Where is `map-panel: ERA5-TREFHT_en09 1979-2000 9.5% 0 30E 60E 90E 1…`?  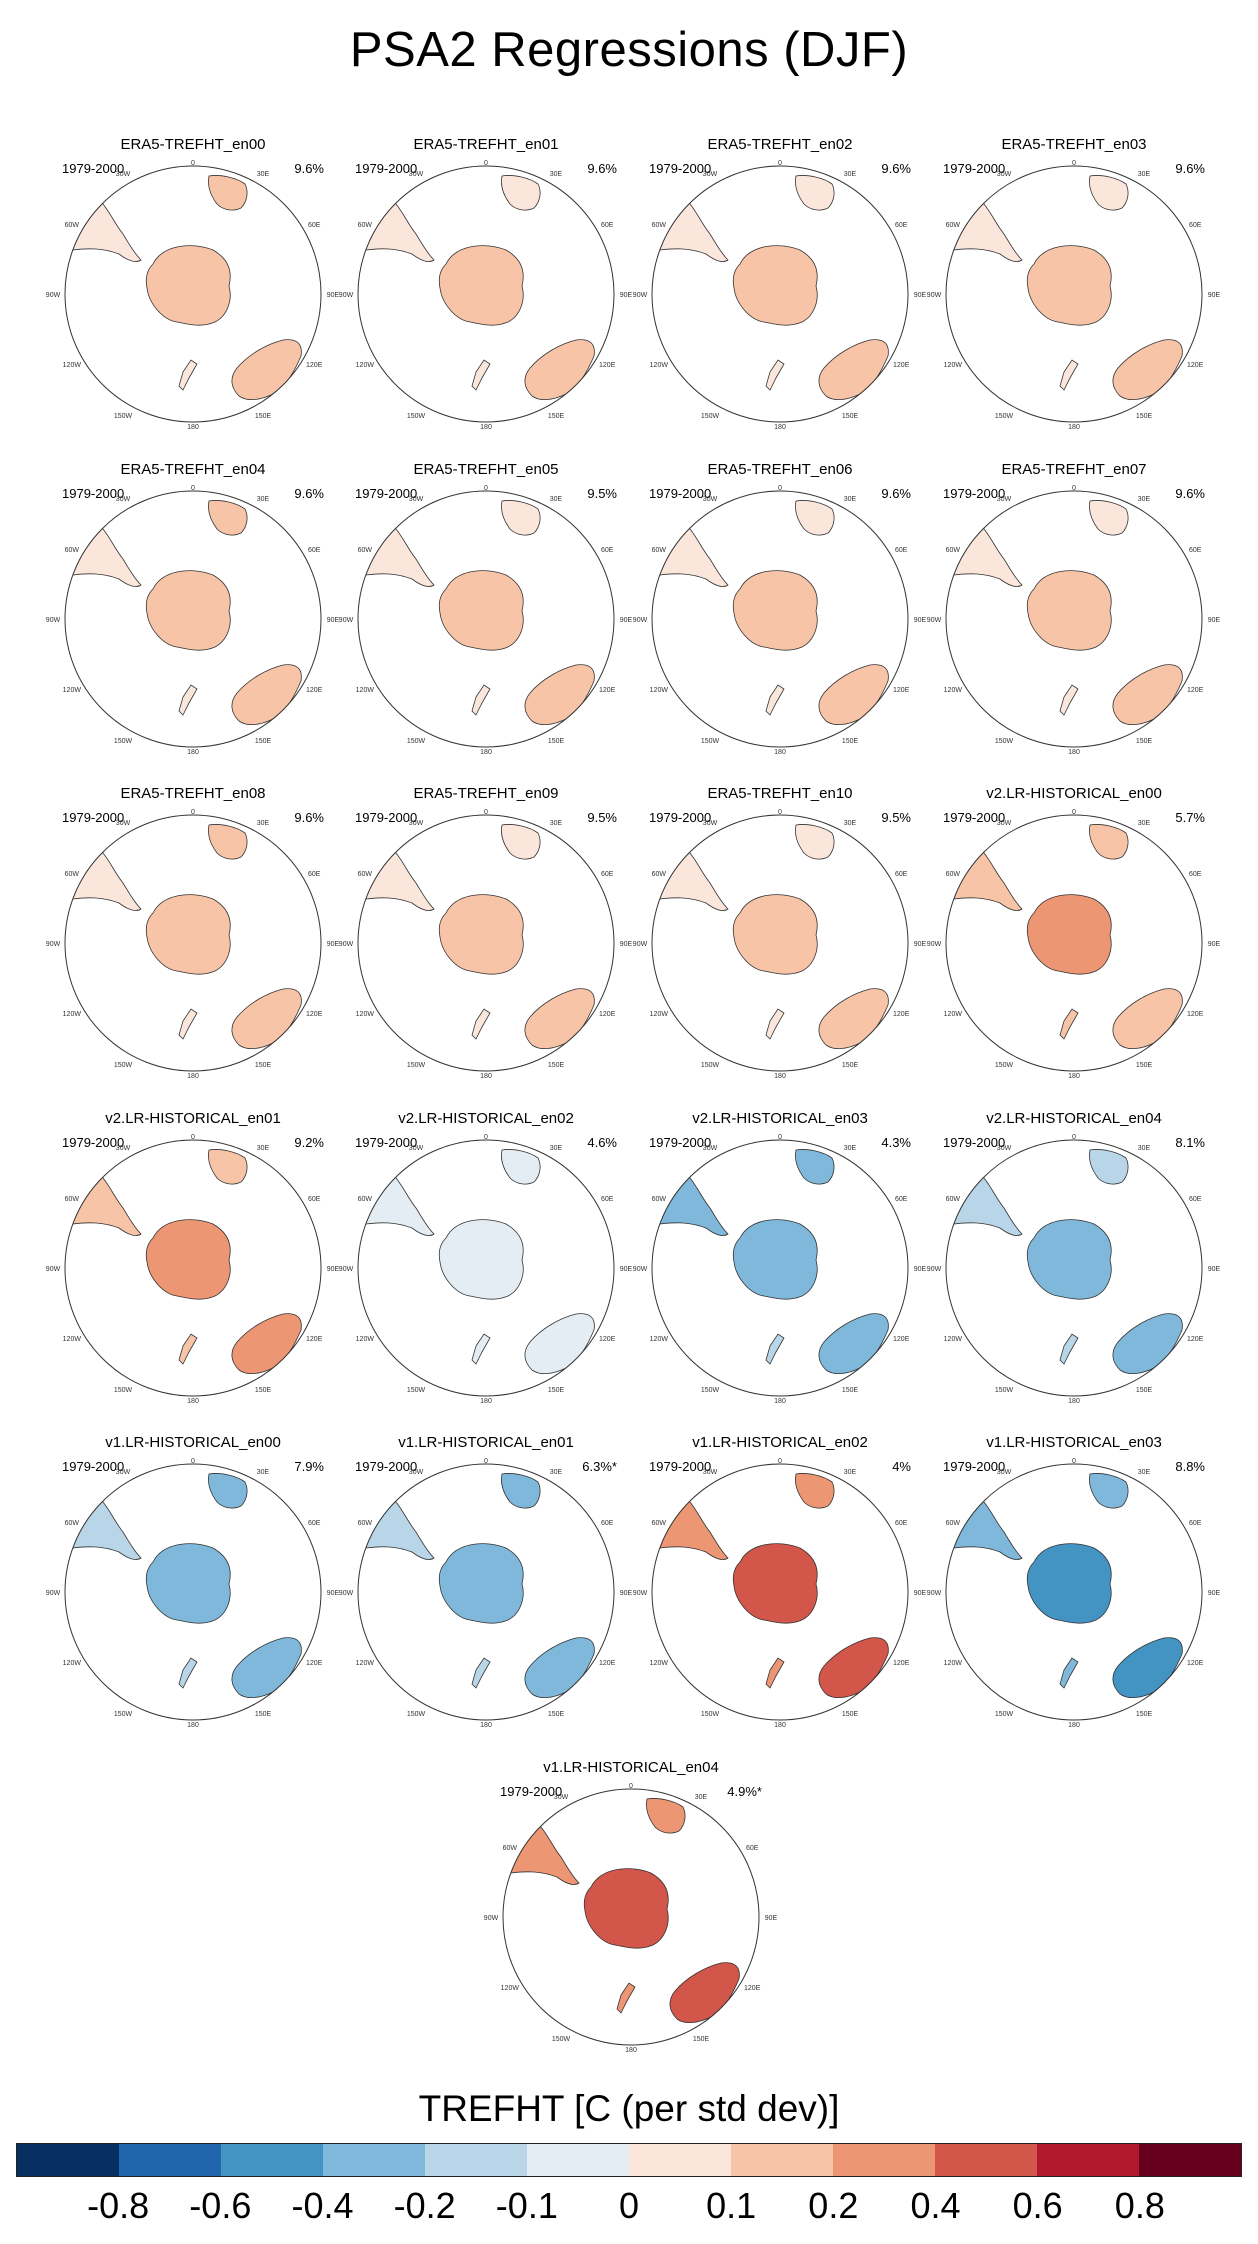
map-panel: ERA5-TREFHT_en09 1979-2000 9.5% 0 30E 60E 90E 1… is located at coordinates (486, 933).